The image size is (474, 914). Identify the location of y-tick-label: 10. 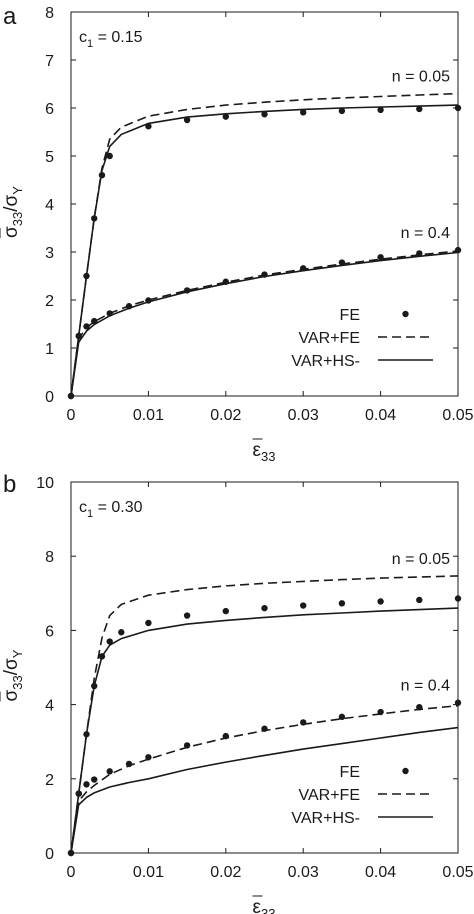
(45, 483).